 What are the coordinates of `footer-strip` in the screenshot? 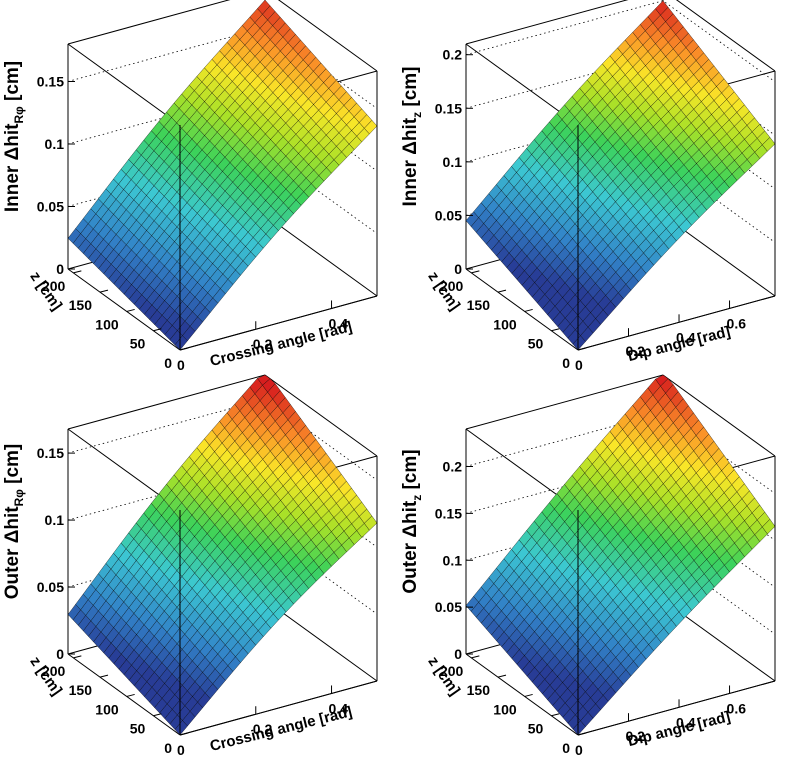 It's located at (120, 766).